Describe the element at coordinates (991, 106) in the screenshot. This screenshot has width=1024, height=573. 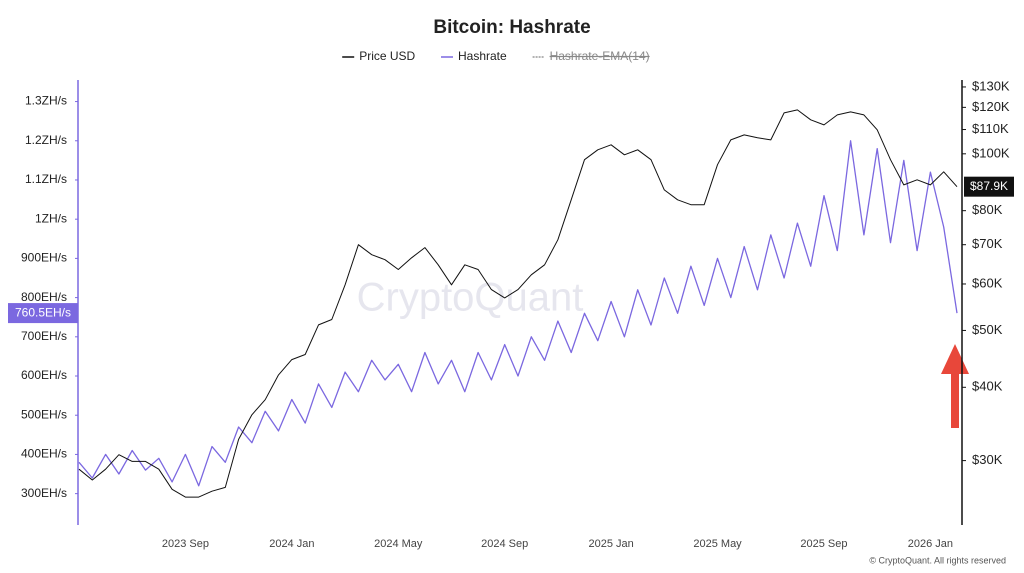
I see `y2-tick-label: $120K` at that location.